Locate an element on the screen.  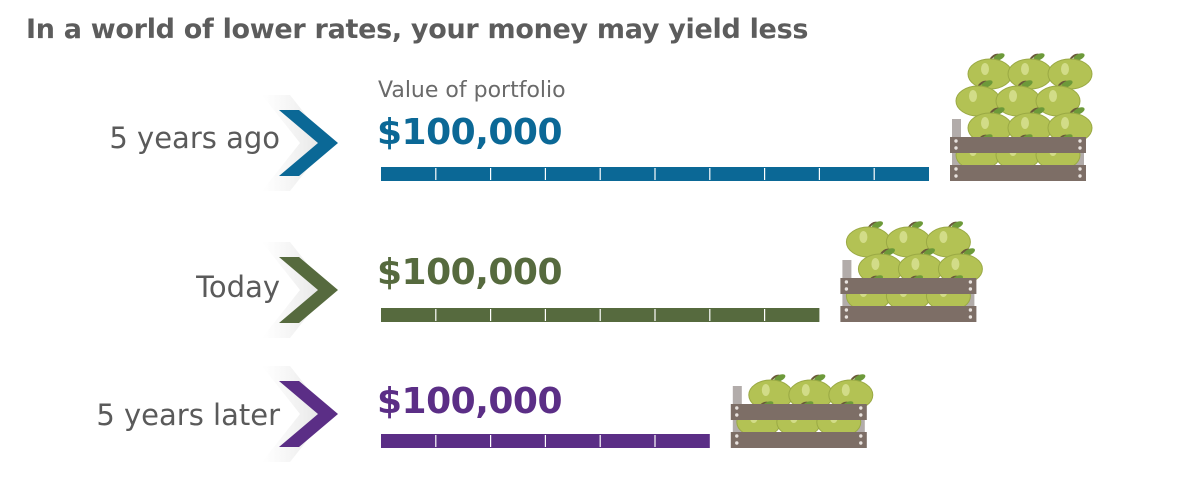
chart-subtitle: Value of portfolio is located at coordinates (472, 90).